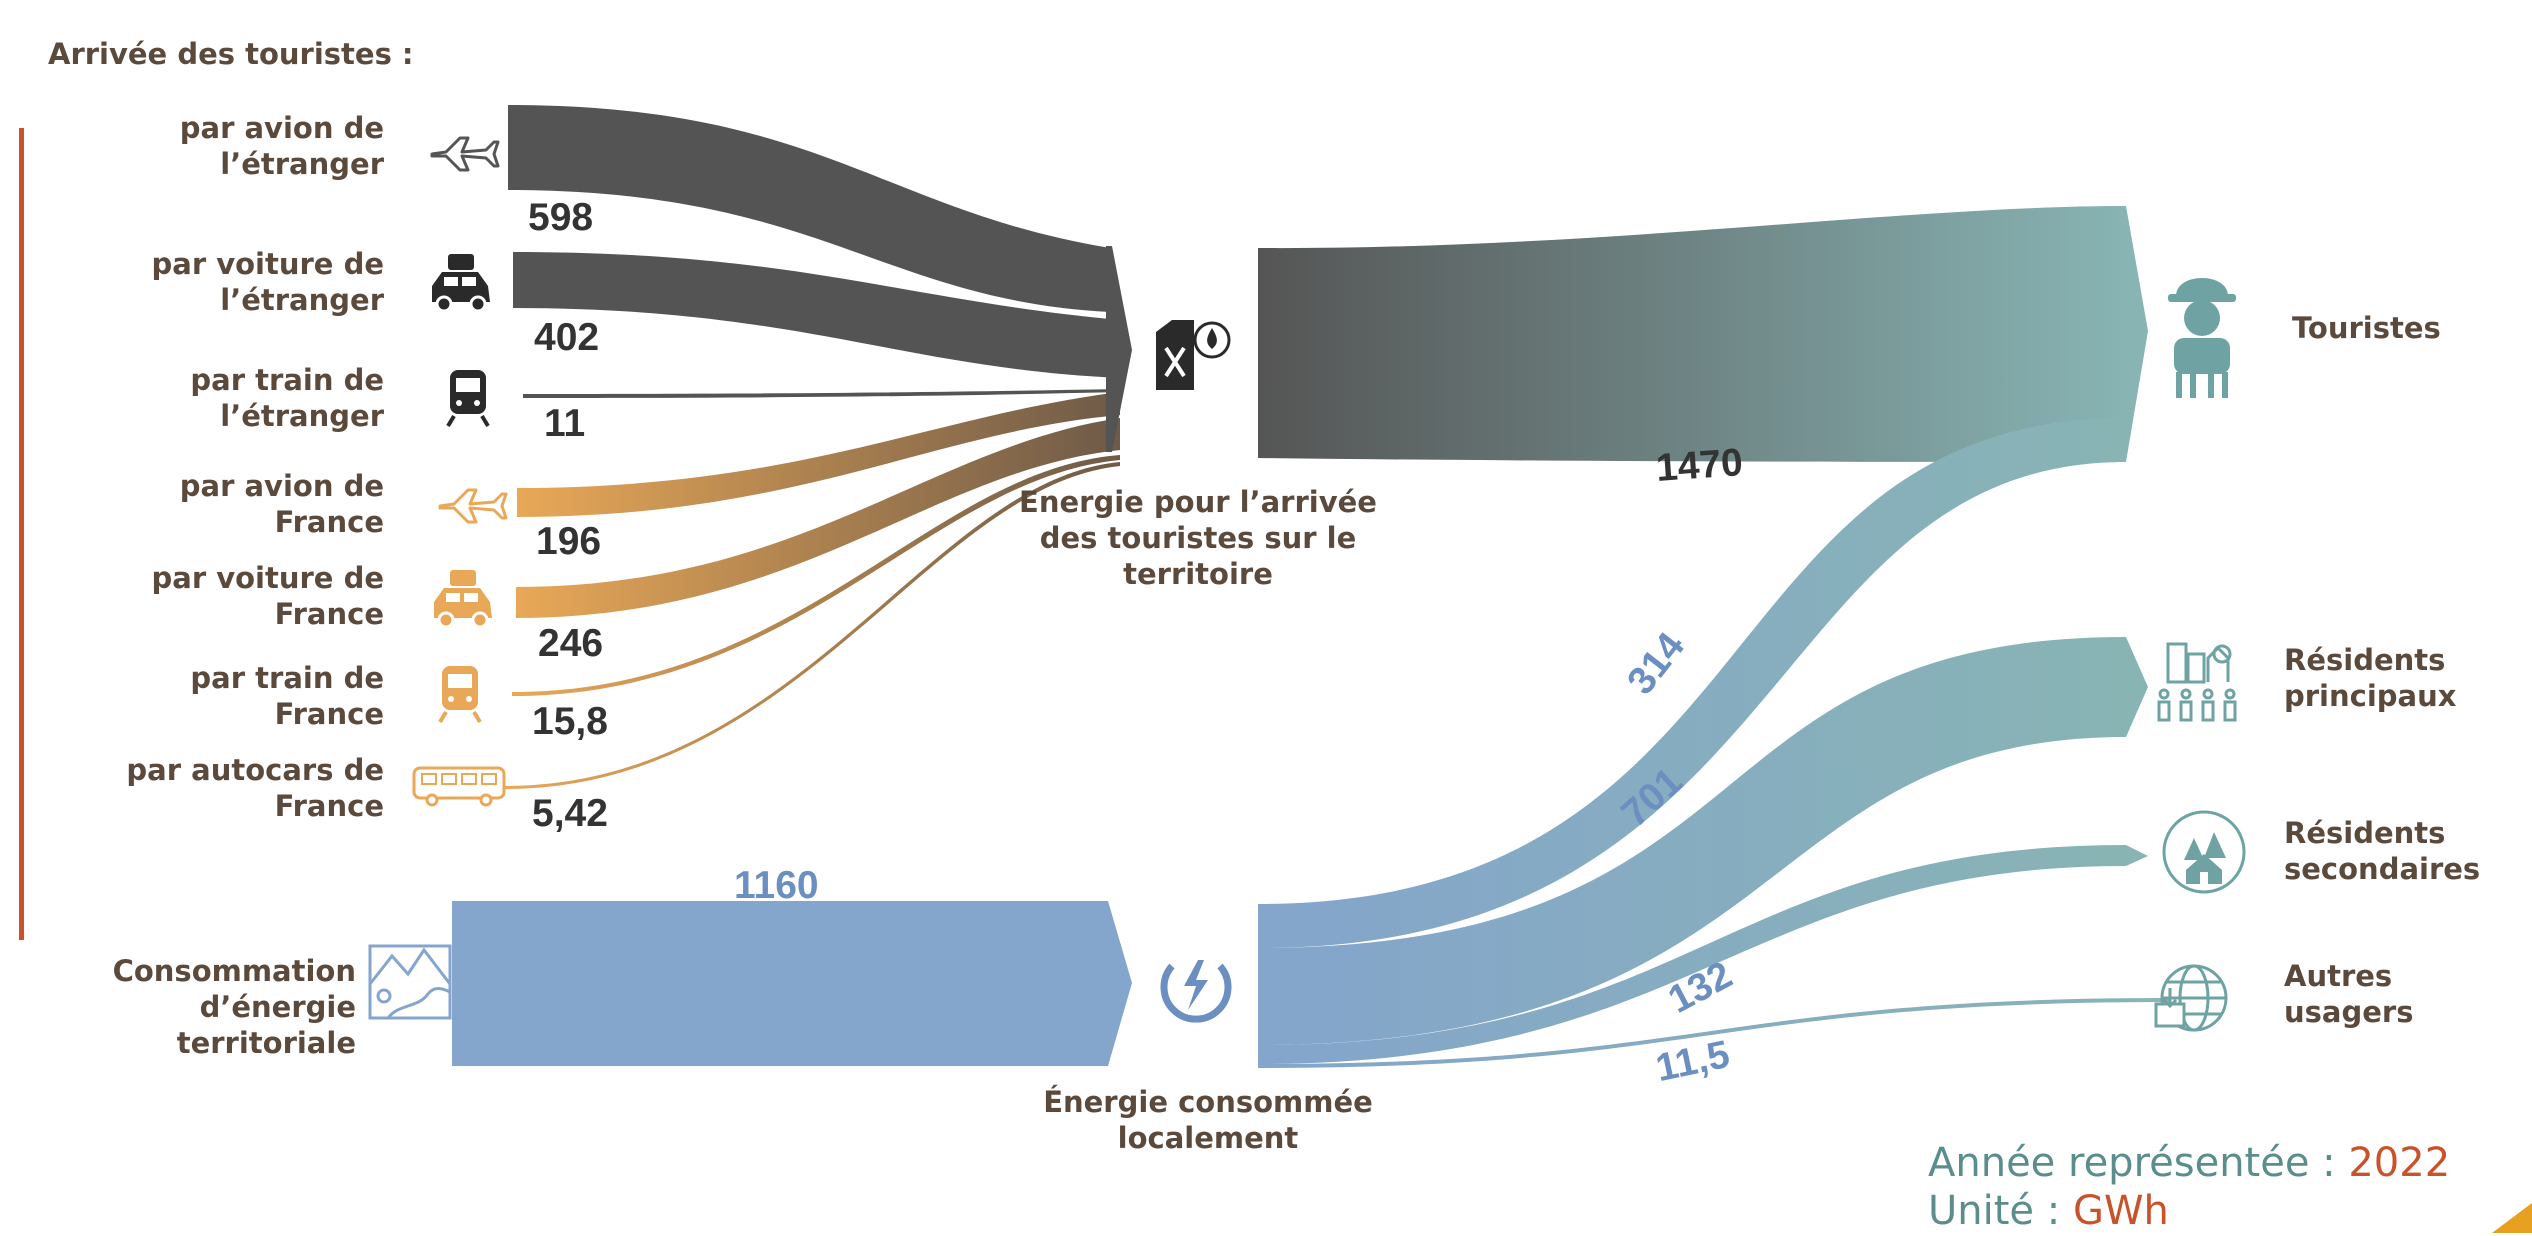 The height and width of the screenshot is (1236, 2532). I want to click on local-hub-label: Énergie consommée localement, so click(1208, 1120).